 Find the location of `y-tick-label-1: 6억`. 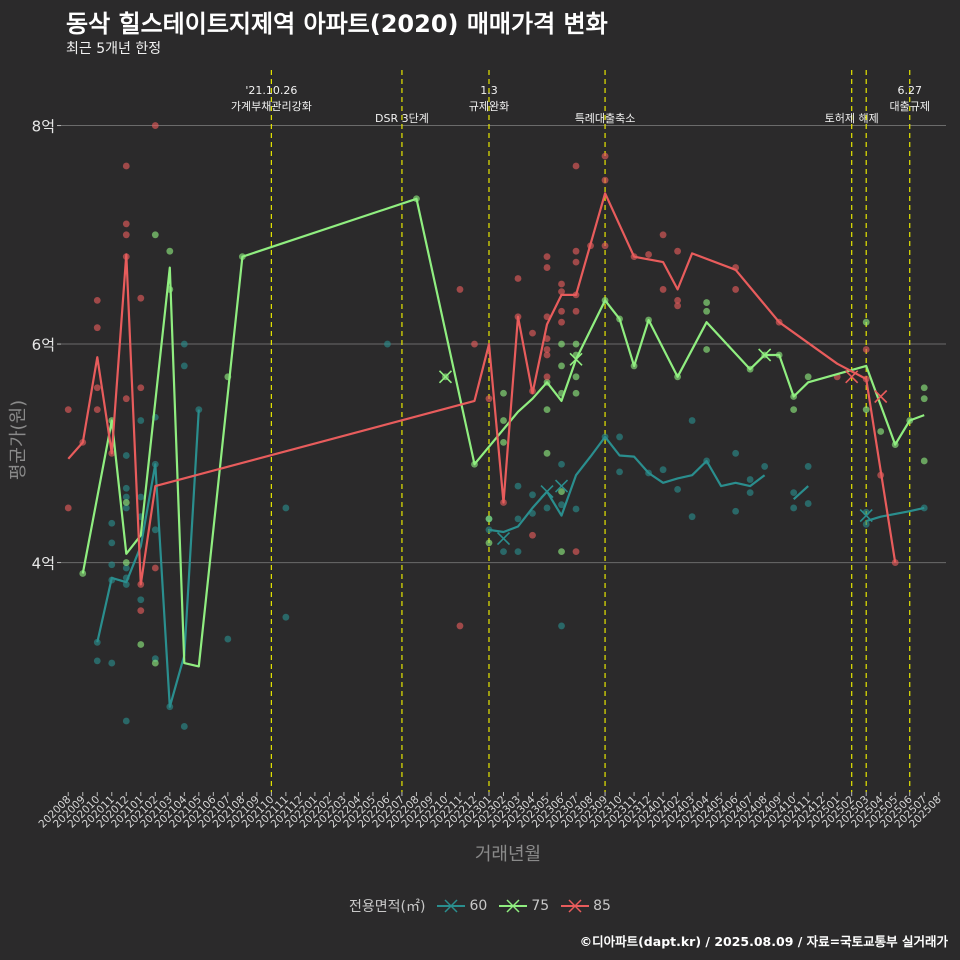

y-tick-label-1: 6억 is located at coordinates (43, 345).